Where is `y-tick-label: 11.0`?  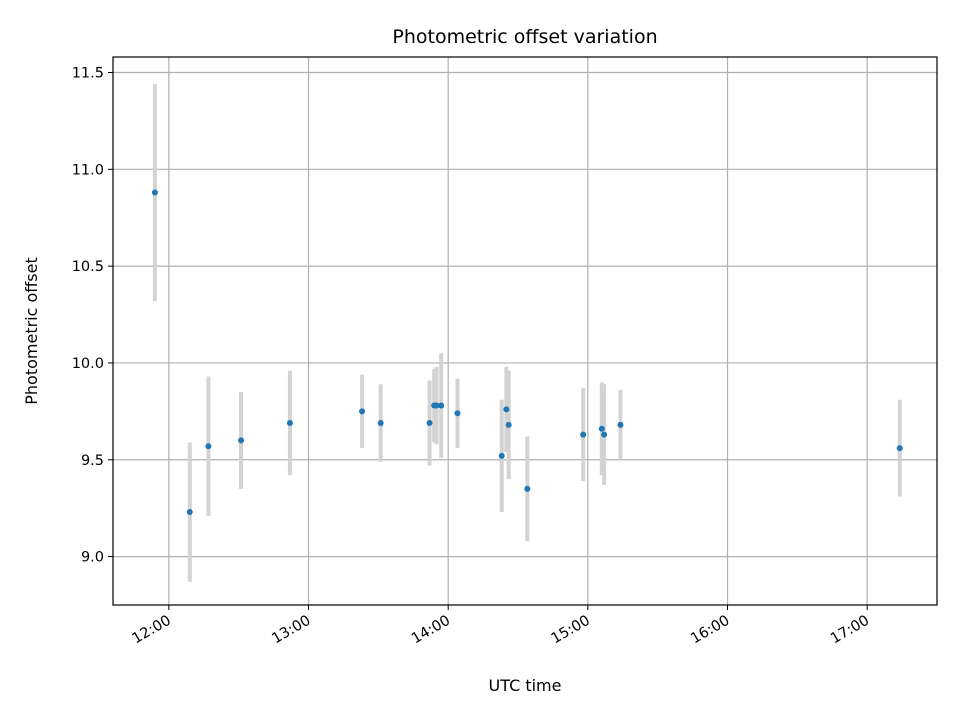
y-tick-label: 11.0 is located at coordinates (88, 170).